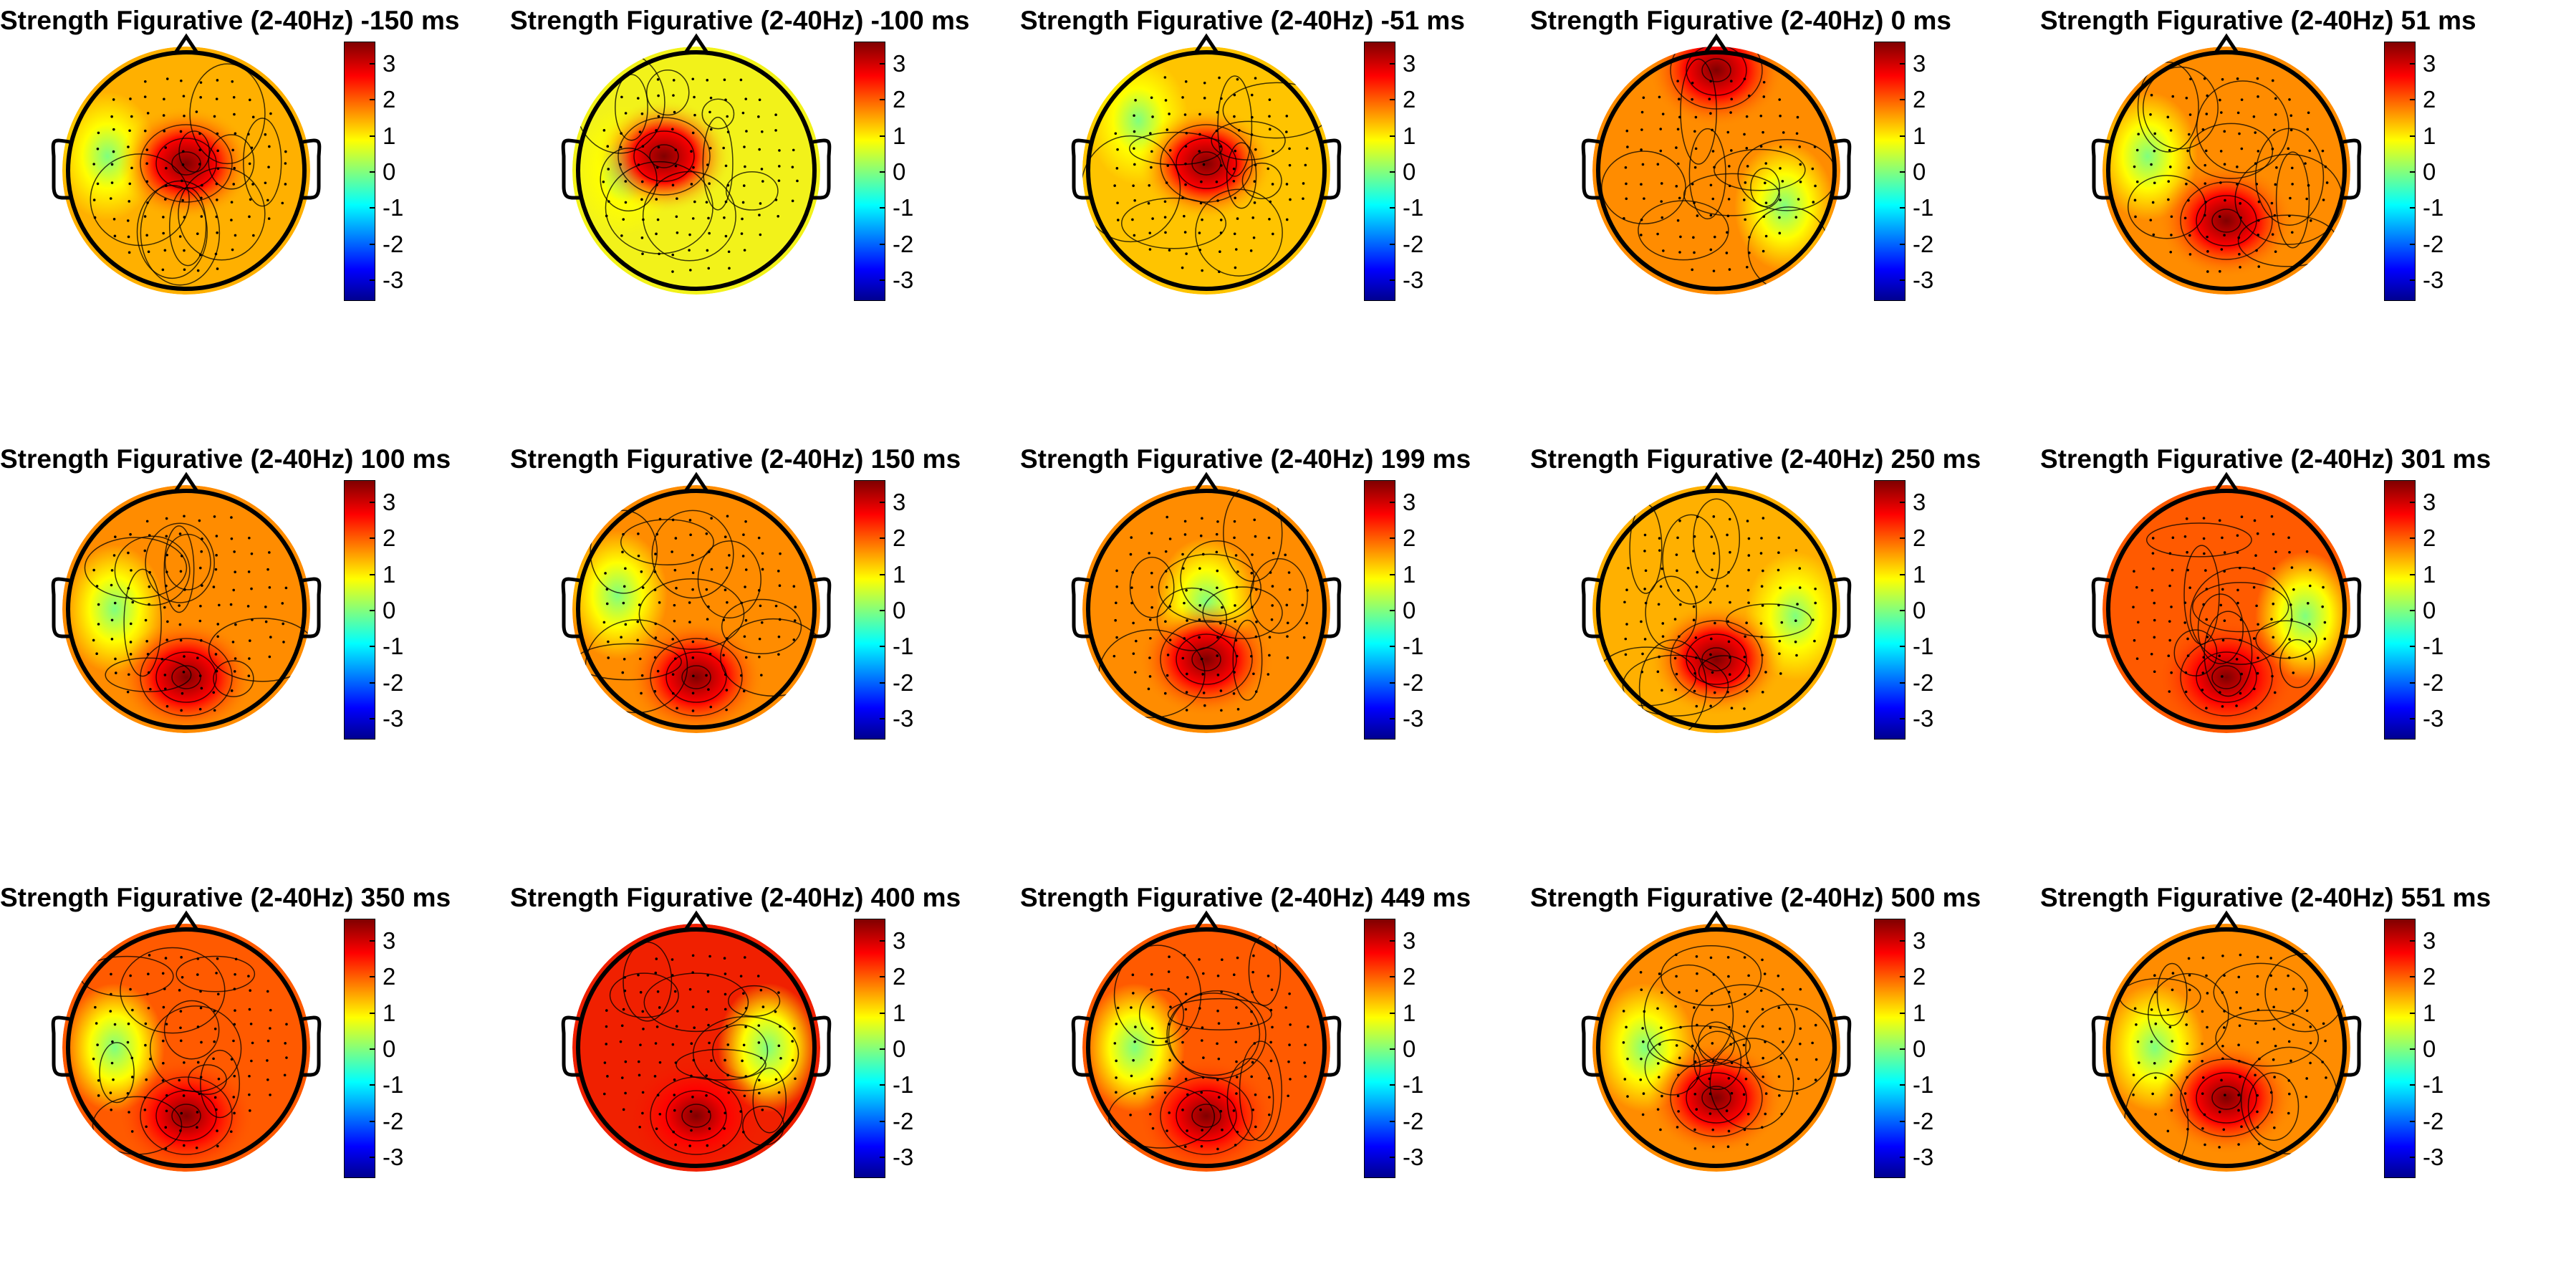  What do you see at coordinates (1717, 164) in the screenshot?
I see `head-topomap` at bounding box center [1717, 164].